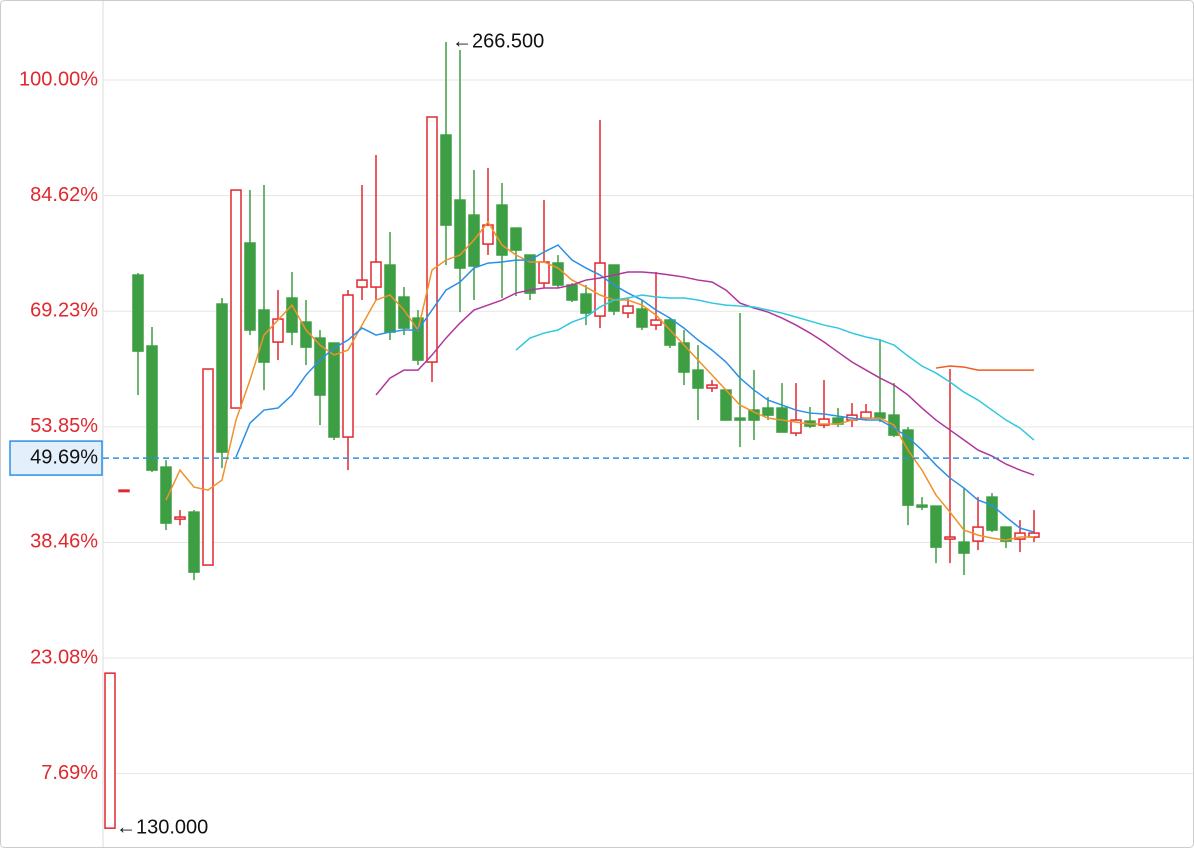  What do you see at coordinates (64, 311) in the screenshot?
I see `y-tick-label: 69.23%` at bounding box center [64, 311].